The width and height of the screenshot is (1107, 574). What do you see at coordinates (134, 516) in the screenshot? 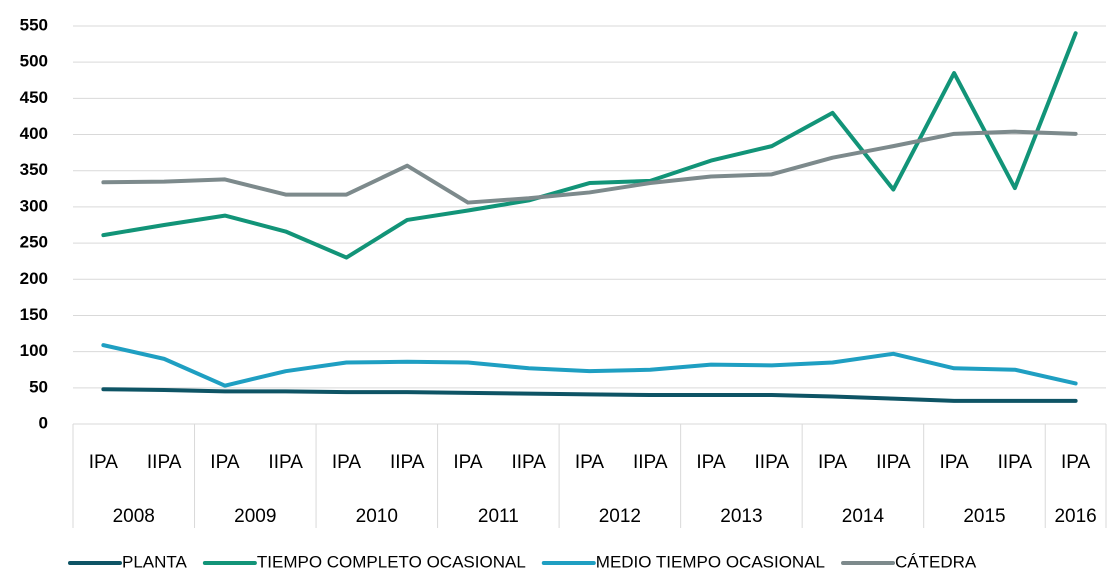
I see `group-label: 2008` at bounding box center [134, 516].